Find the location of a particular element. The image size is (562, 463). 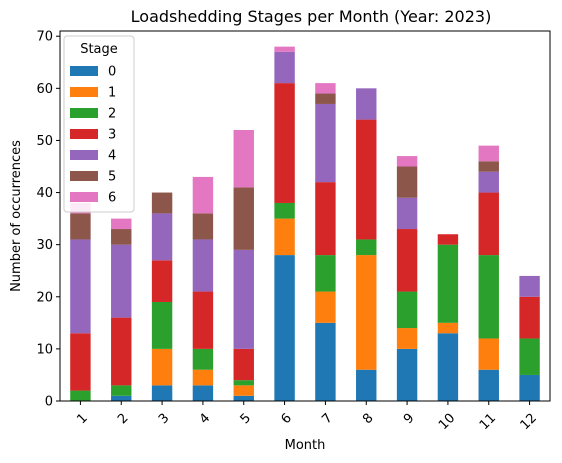

y-tick-label: 50 is located at coordinates (44, 141).